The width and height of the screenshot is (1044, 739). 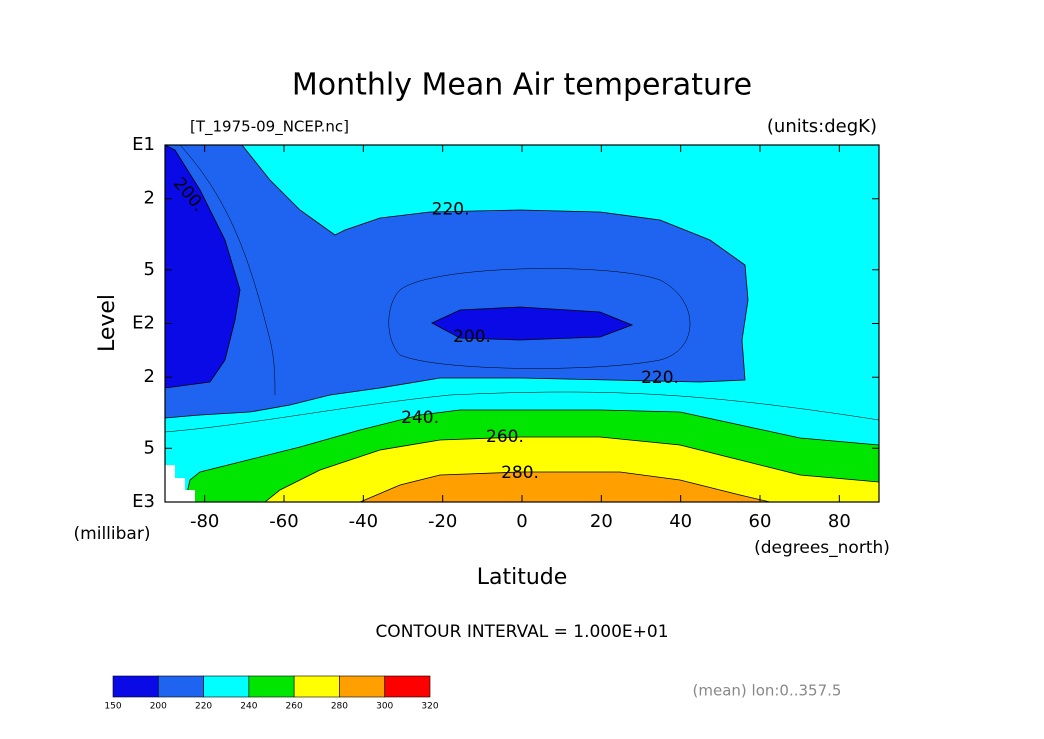 I want to click on x-tick-label: -80, so click(x=204, y=521).